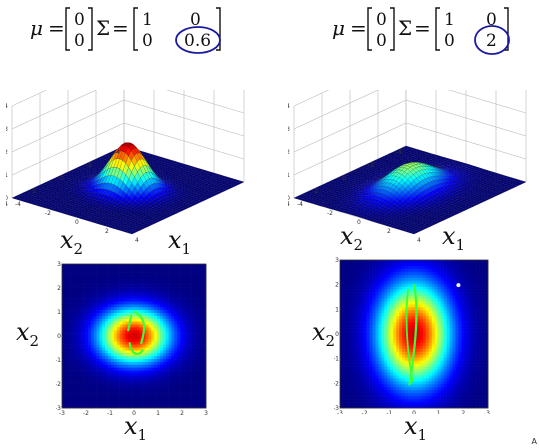 This screenshot has height=448, width=539. What do you see at coordinates (7, 204) in the screenshot?
I see `x2-tick-label: 4` at bounding box center [7, 204].